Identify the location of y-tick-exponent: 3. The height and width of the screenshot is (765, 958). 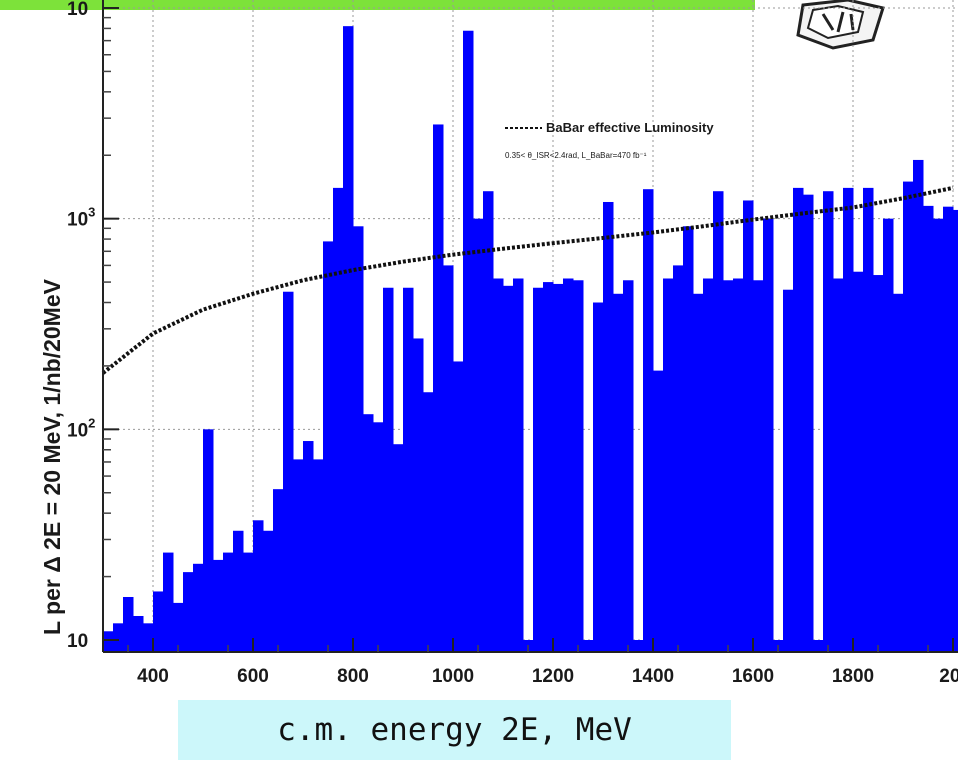
(91, 212).